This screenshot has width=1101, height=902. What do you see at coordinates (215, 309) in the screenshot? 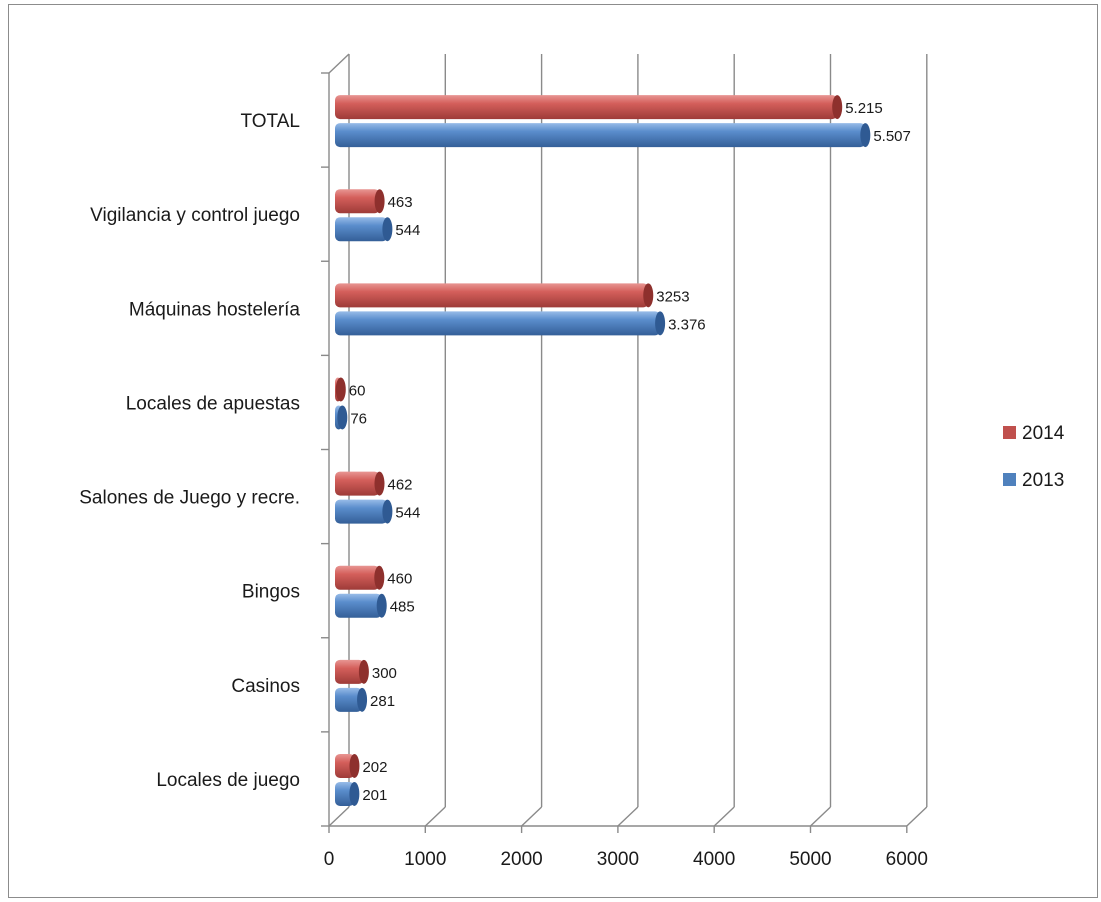
I see `category-label: Máquinas hostelería` at bounding box center [215, 309].